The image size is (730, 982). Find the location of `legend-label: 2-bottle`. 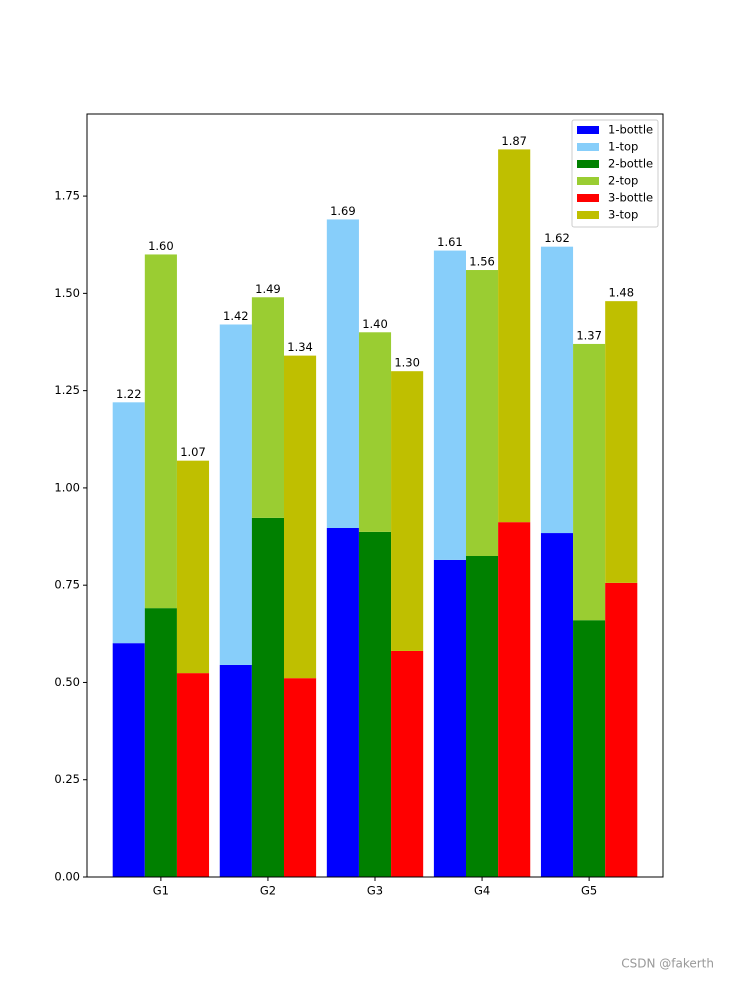

legend-label: 2-bottle is located at coordinates (630, 164).